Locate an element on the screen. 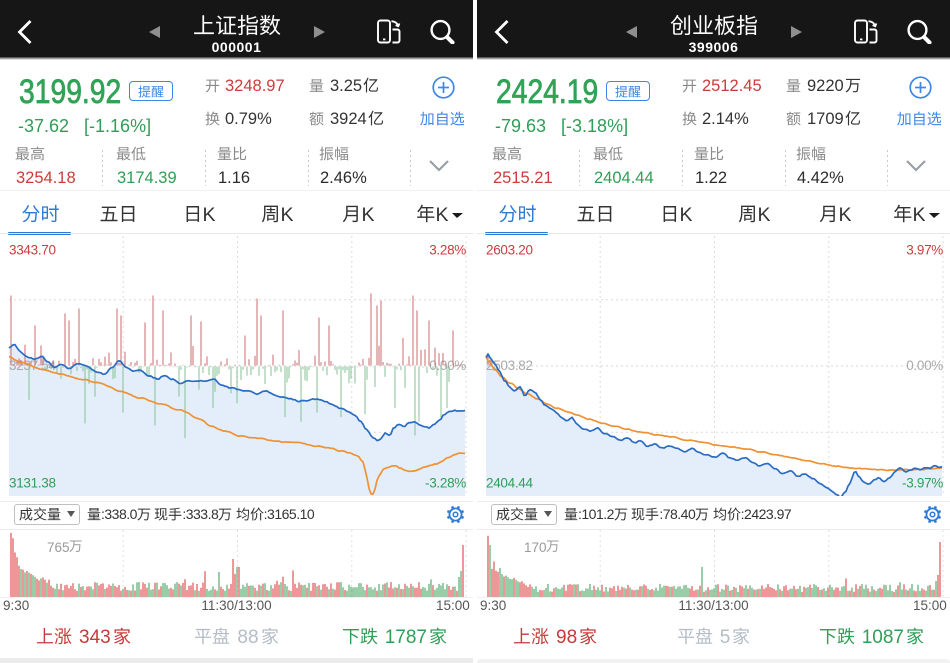  svg-text: 3131.38 is located at coordinates (32, 483).